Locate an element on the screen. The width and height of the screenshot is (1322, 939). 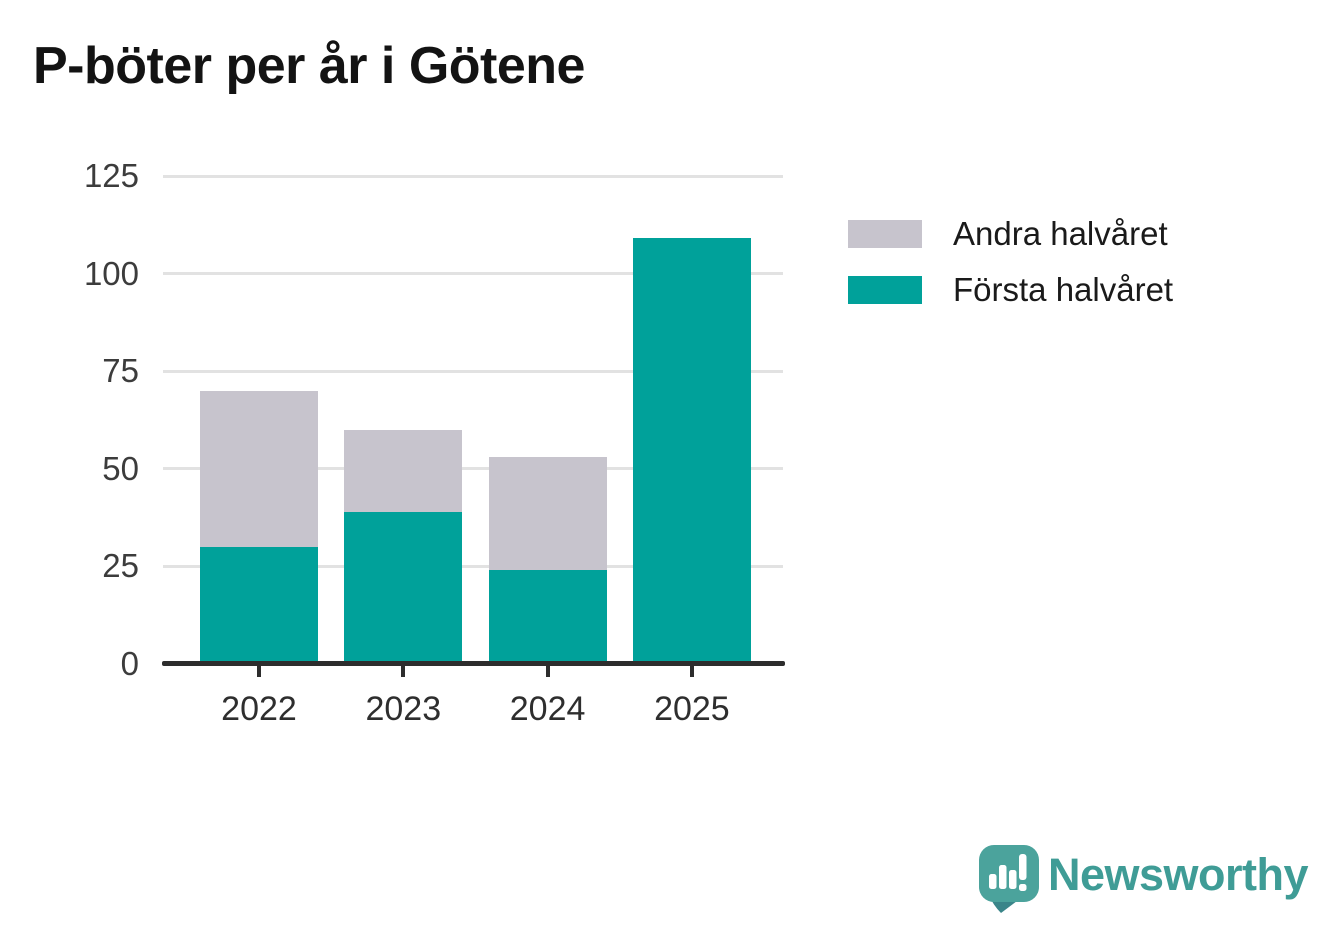
x-axis-tick-2022 is located at coordinates (259, 671).